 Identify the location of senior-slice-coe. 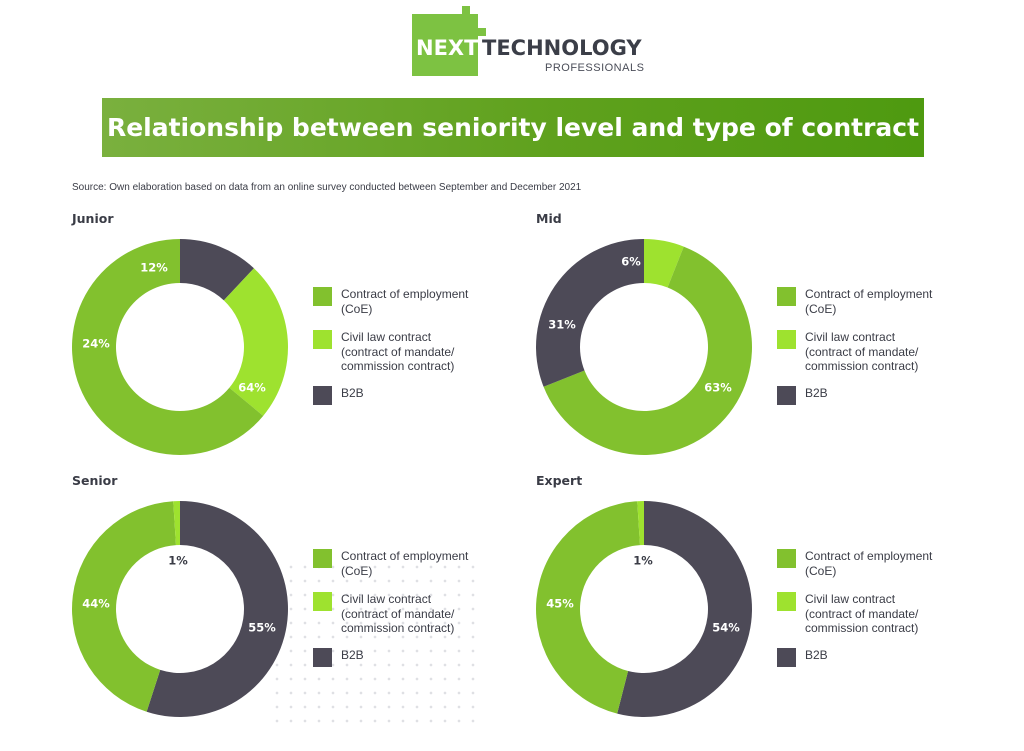
(123, 606).